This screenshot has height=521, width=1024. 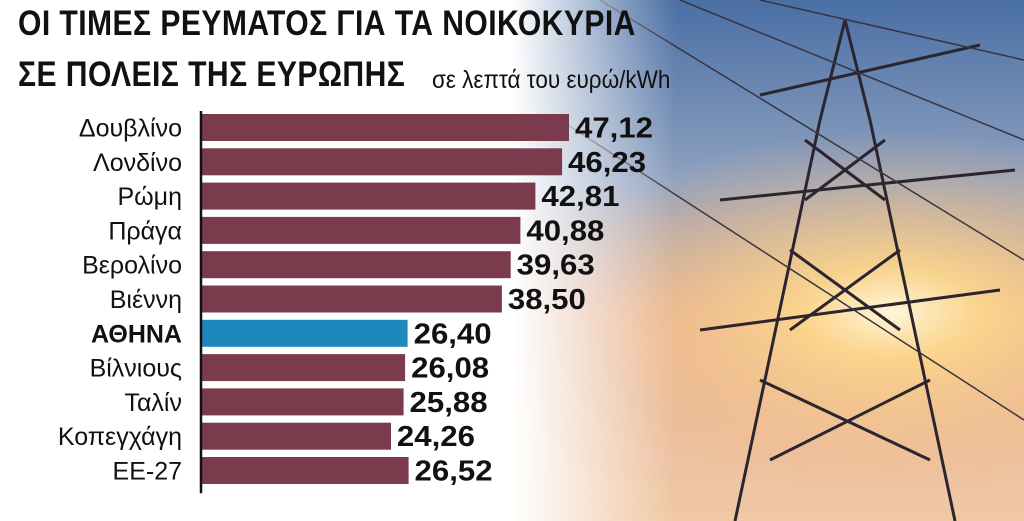 What do you see at coordinates (136, 334) in the screenshot?
I see `category-label: ΑΘΗΝΑ` at bounding box center [136, 334].